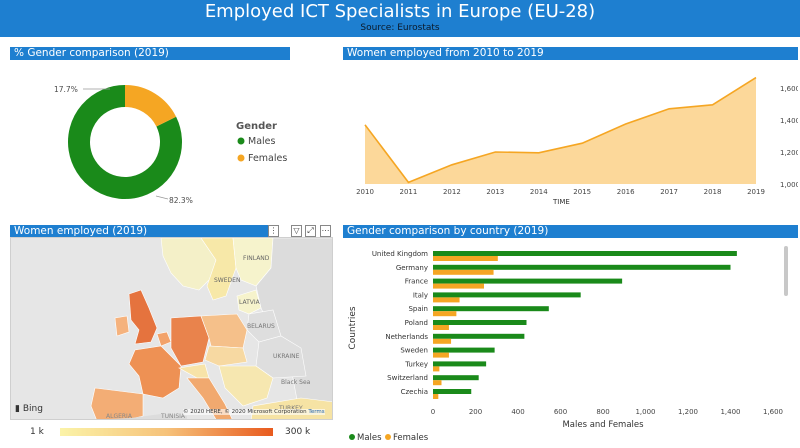 This screenshot has height=448, width=800. Describe the element at coordinates (433, 412) in the screenshot. I see `country-x-tick: 0` at that location.